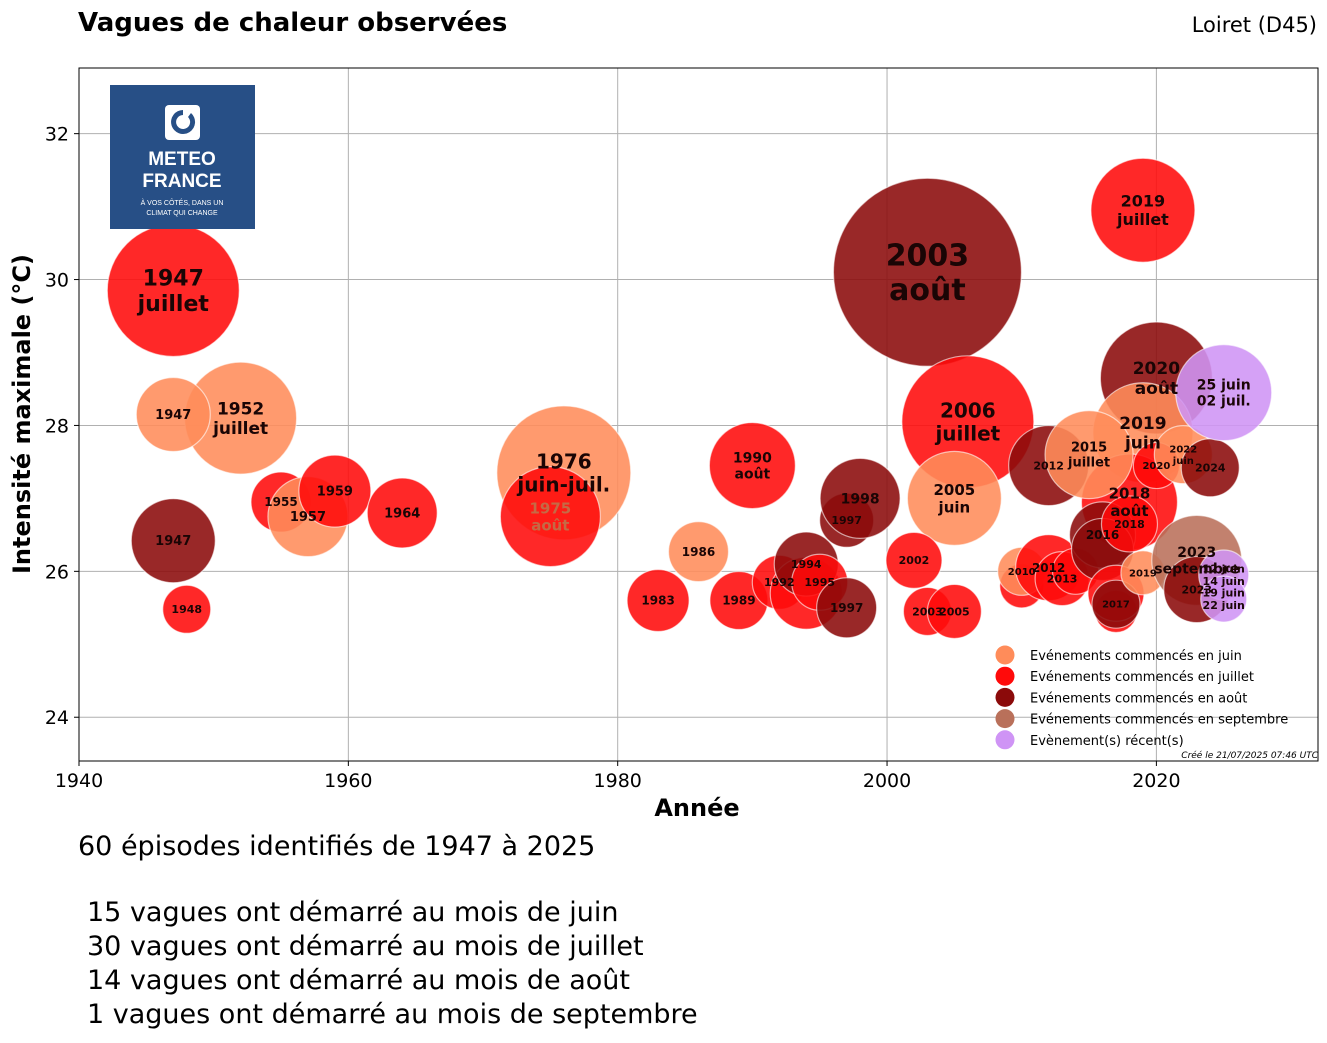 This screenshot has width=1327, height=1043. I want to click on y-tick-label: 30, so click(57, 281).